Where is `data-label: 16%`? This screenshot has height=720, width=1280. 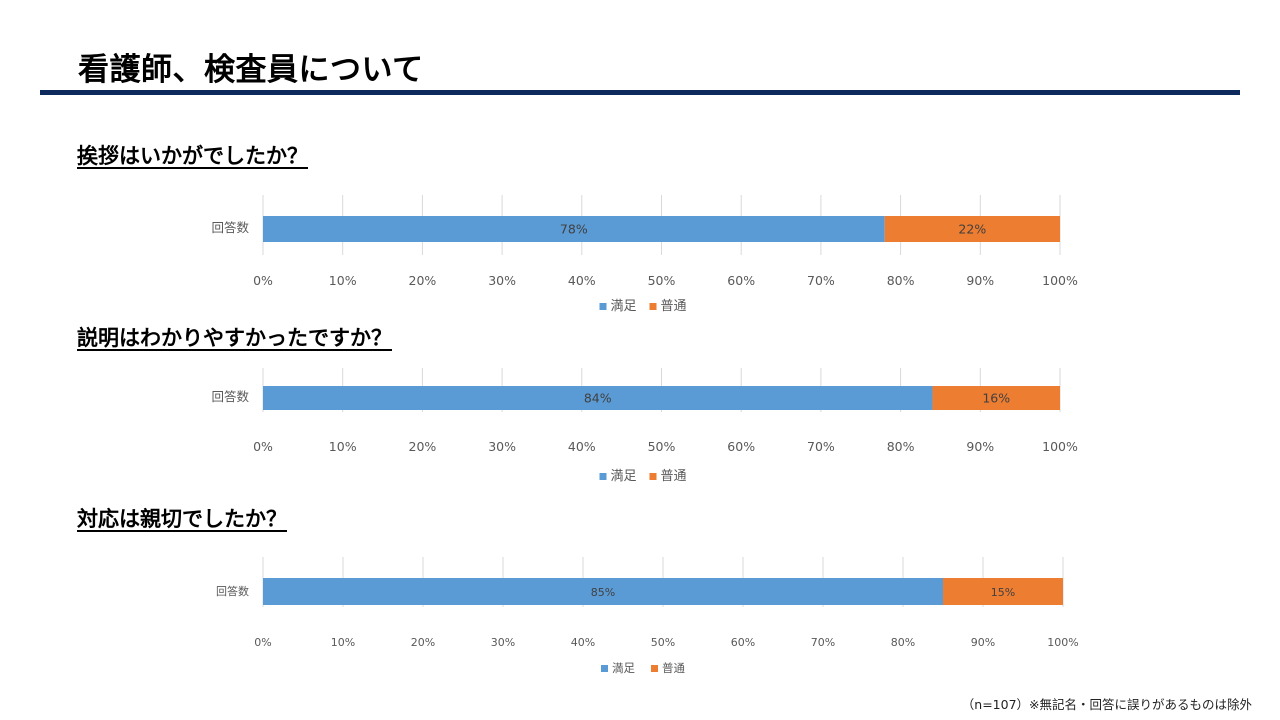 data-label: 16% is located at coordinates (996, 398).